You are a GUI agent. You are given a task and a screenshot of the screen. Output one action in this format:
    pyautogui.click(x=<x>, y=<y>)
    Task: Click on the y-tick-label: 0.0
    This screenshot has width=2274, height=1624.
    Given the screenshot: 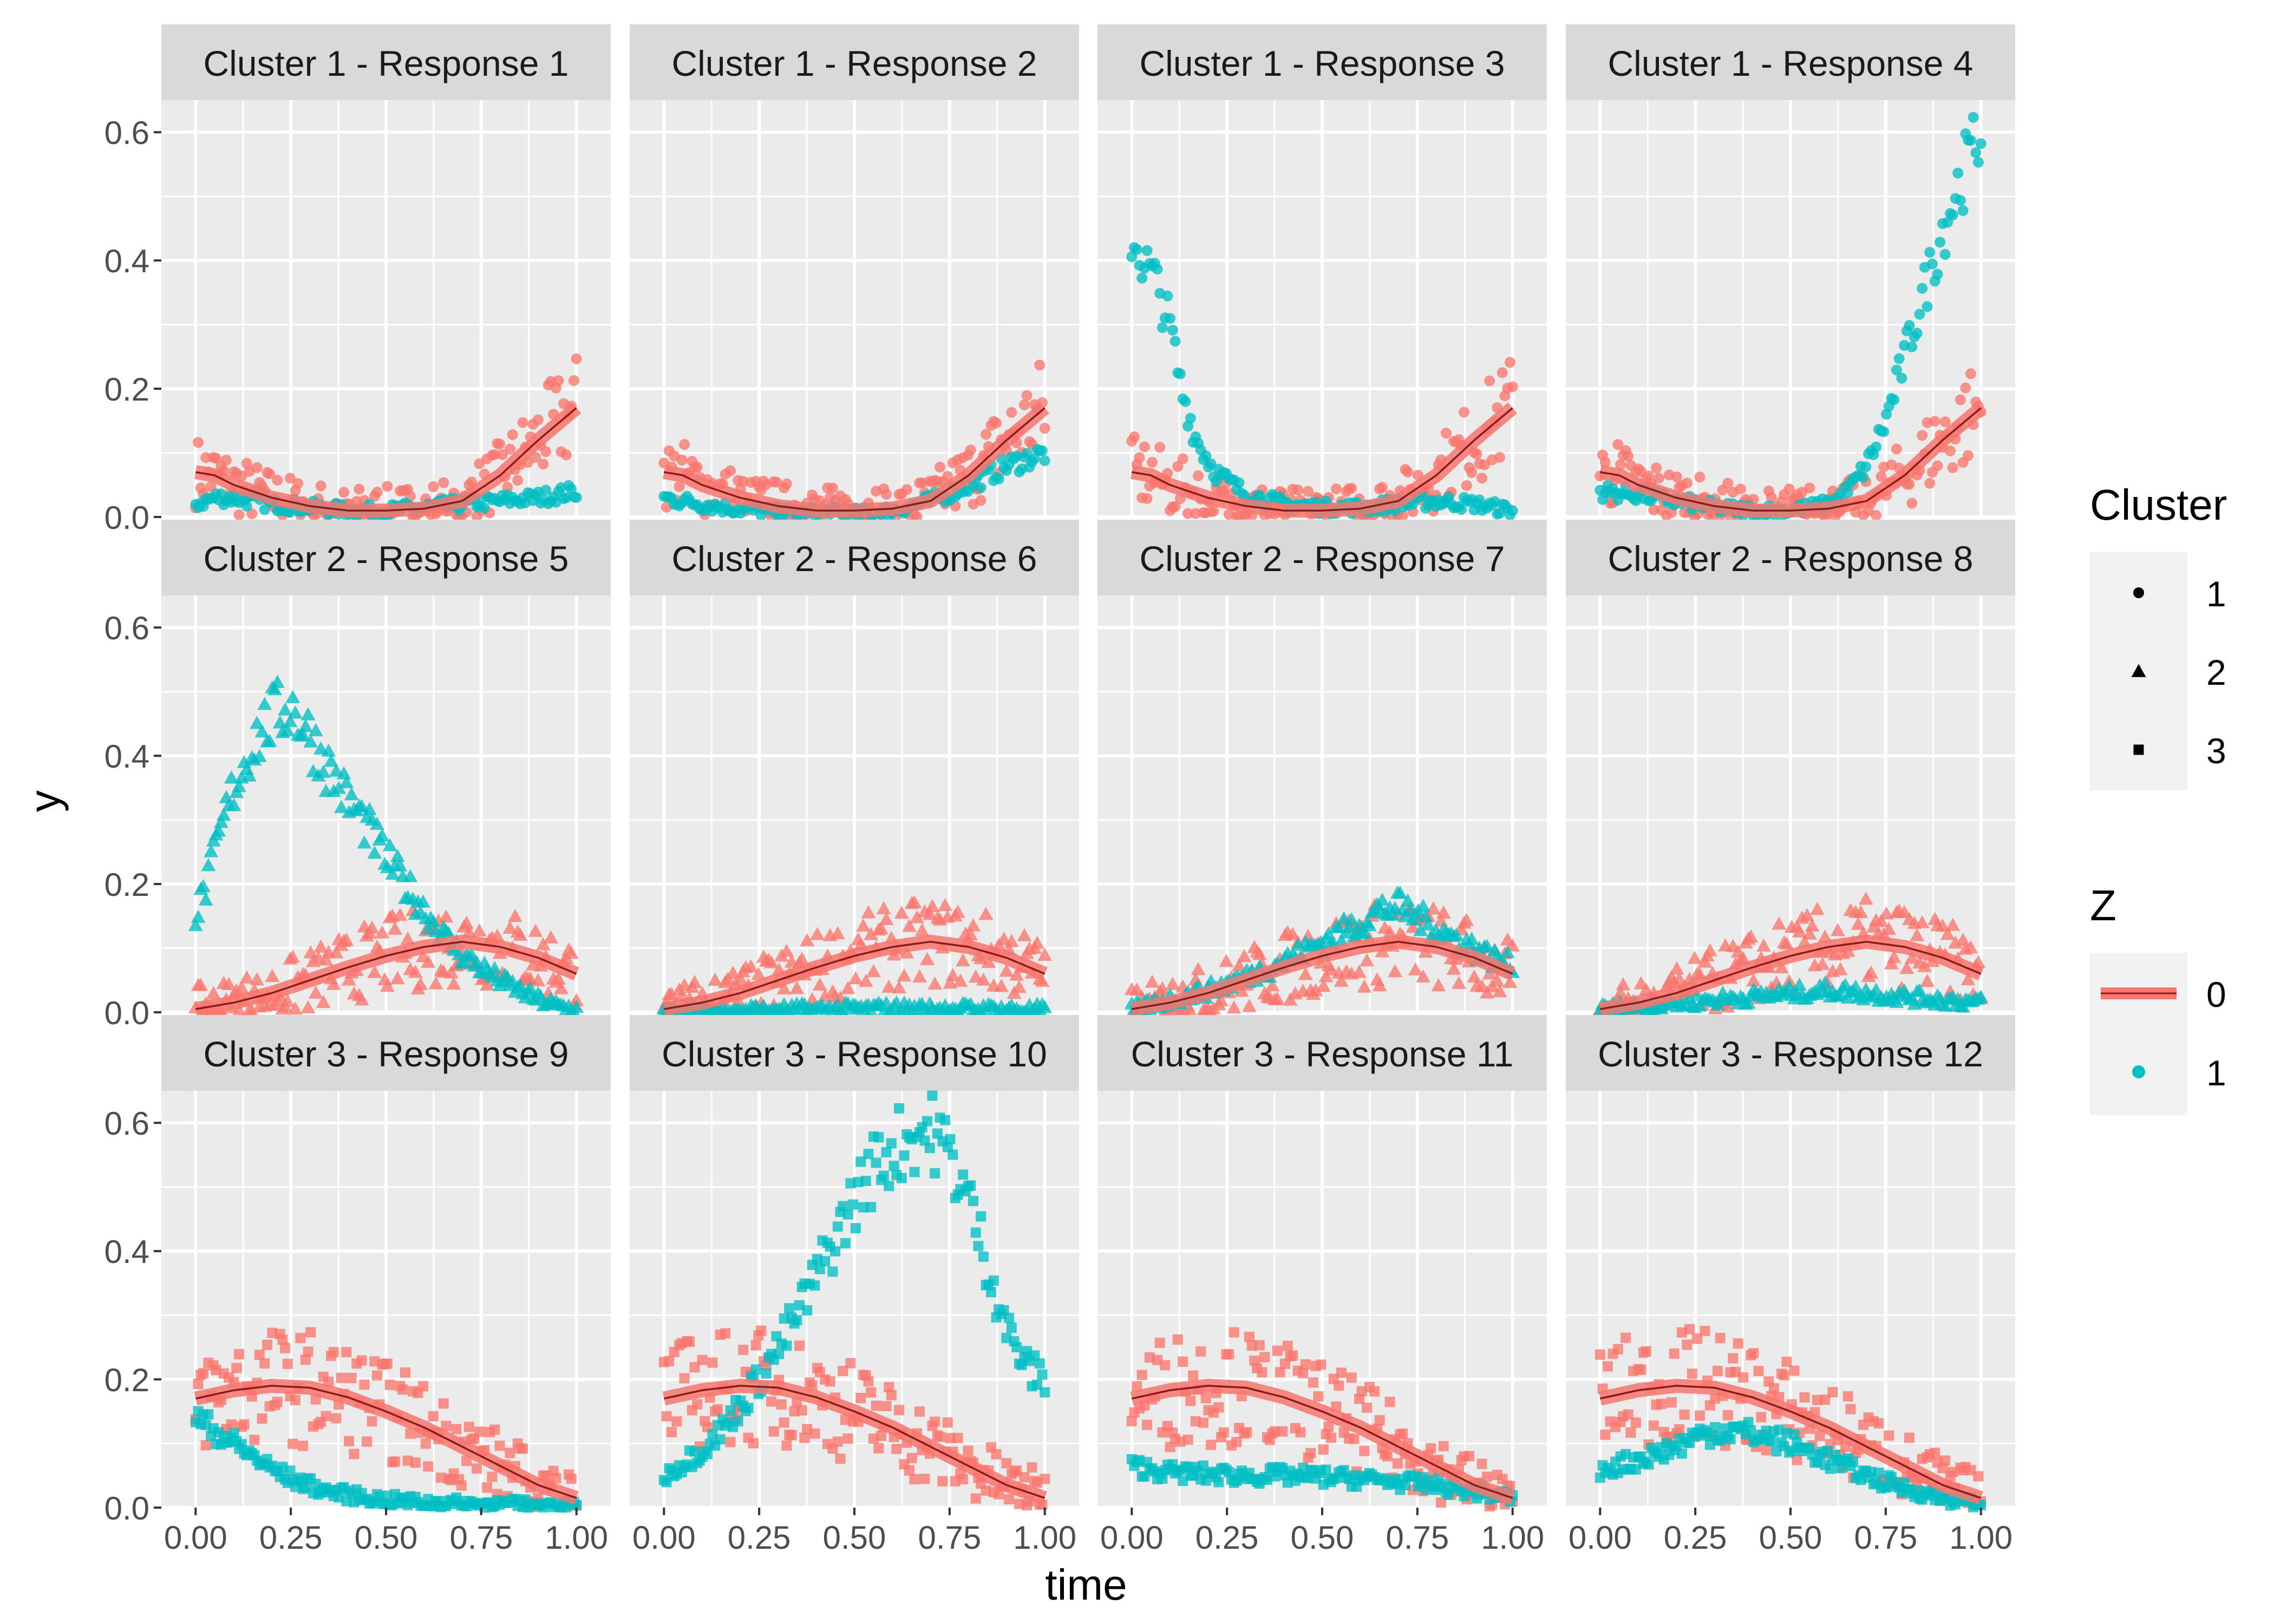 What is the action you would take?
    pyautogui.click(x=127, y=1013)
    